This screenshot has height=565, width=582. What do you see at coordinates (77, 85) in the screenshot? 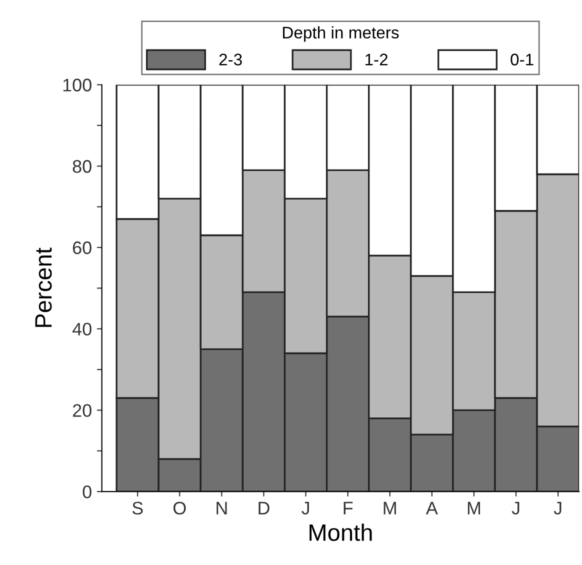
I see `y-tick-label: 100` at bounding box center [77, 85].